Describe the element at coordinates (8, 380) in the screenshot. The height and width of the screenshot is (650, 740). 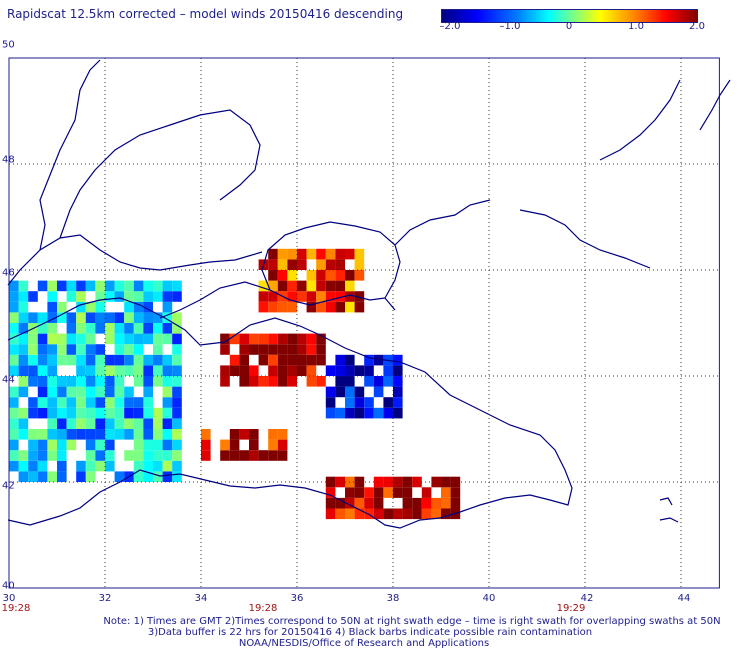
I see `y-tick-label: 44` at that location.